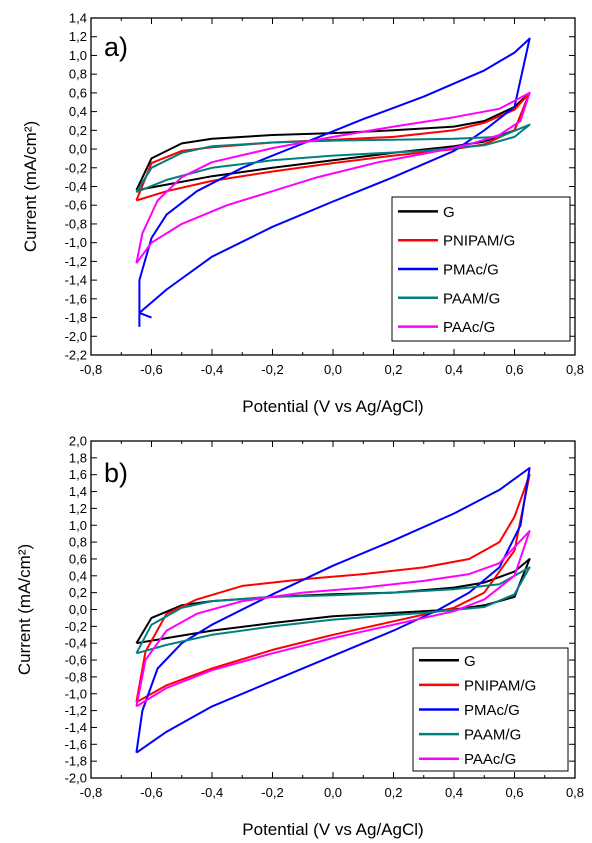 The width and height of the screenshot is (592, 843). What do you see at coordinates (76, 355) in the screenshot?
I see `y-tick-label: -2,2` at bounding box center [76, 355].